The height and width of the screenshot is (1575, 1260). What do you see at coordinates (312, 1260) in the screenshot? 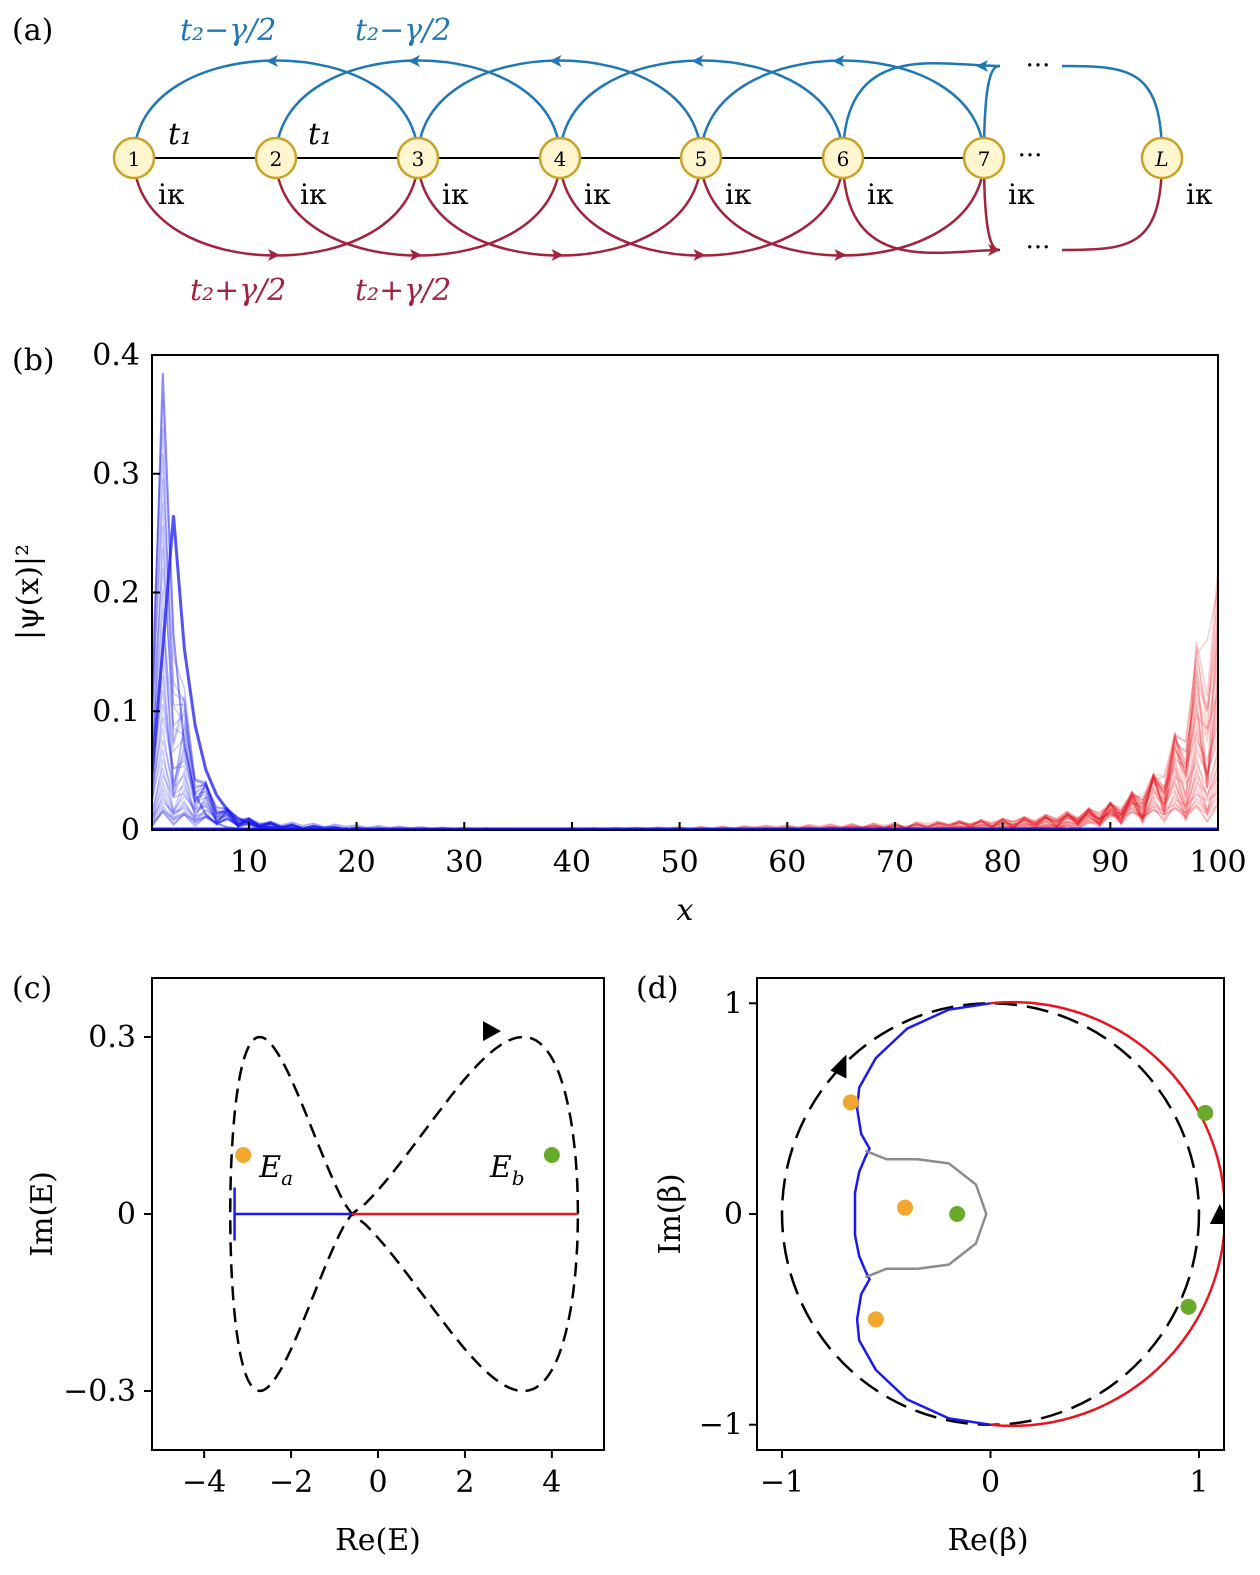
I see `axes-c: −4 −2 0 2 4 −0.3 0 0.3` at bounding box center [312, 1260].